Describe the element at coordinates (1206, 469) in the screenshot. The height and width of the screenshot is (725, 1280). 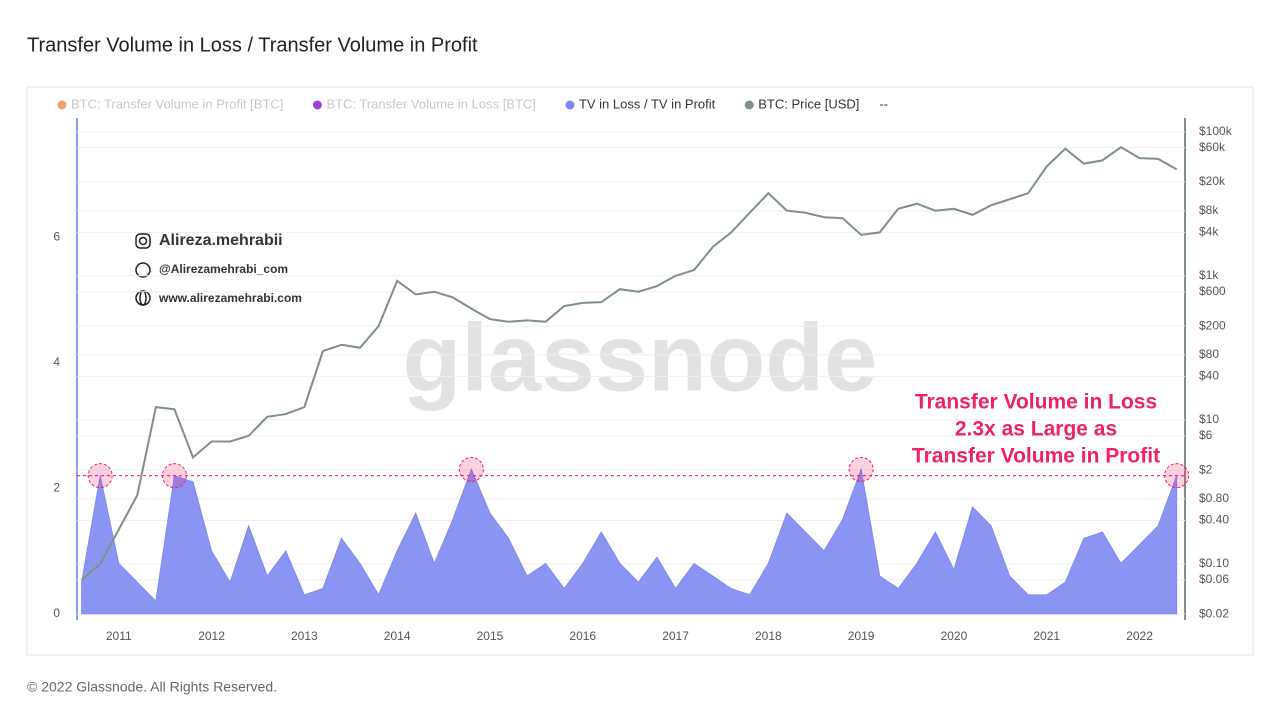
I see `y2-tick-label: $2` at that location.